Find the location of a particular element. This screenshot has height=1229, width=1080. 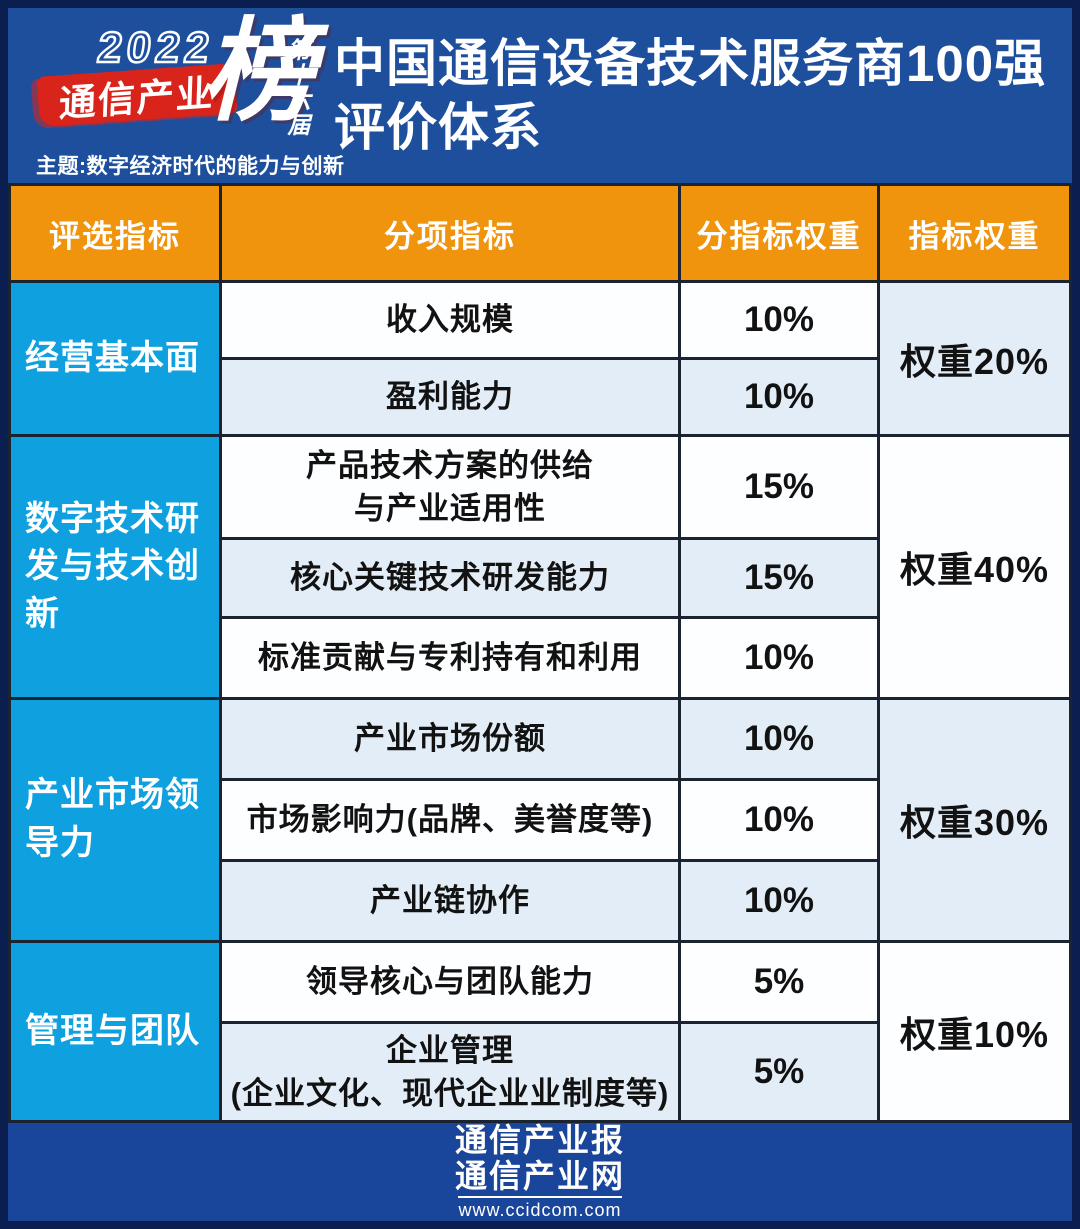

sub-indicator-cell: 领导核心与团队能力 is located at coordinates (450, 982).